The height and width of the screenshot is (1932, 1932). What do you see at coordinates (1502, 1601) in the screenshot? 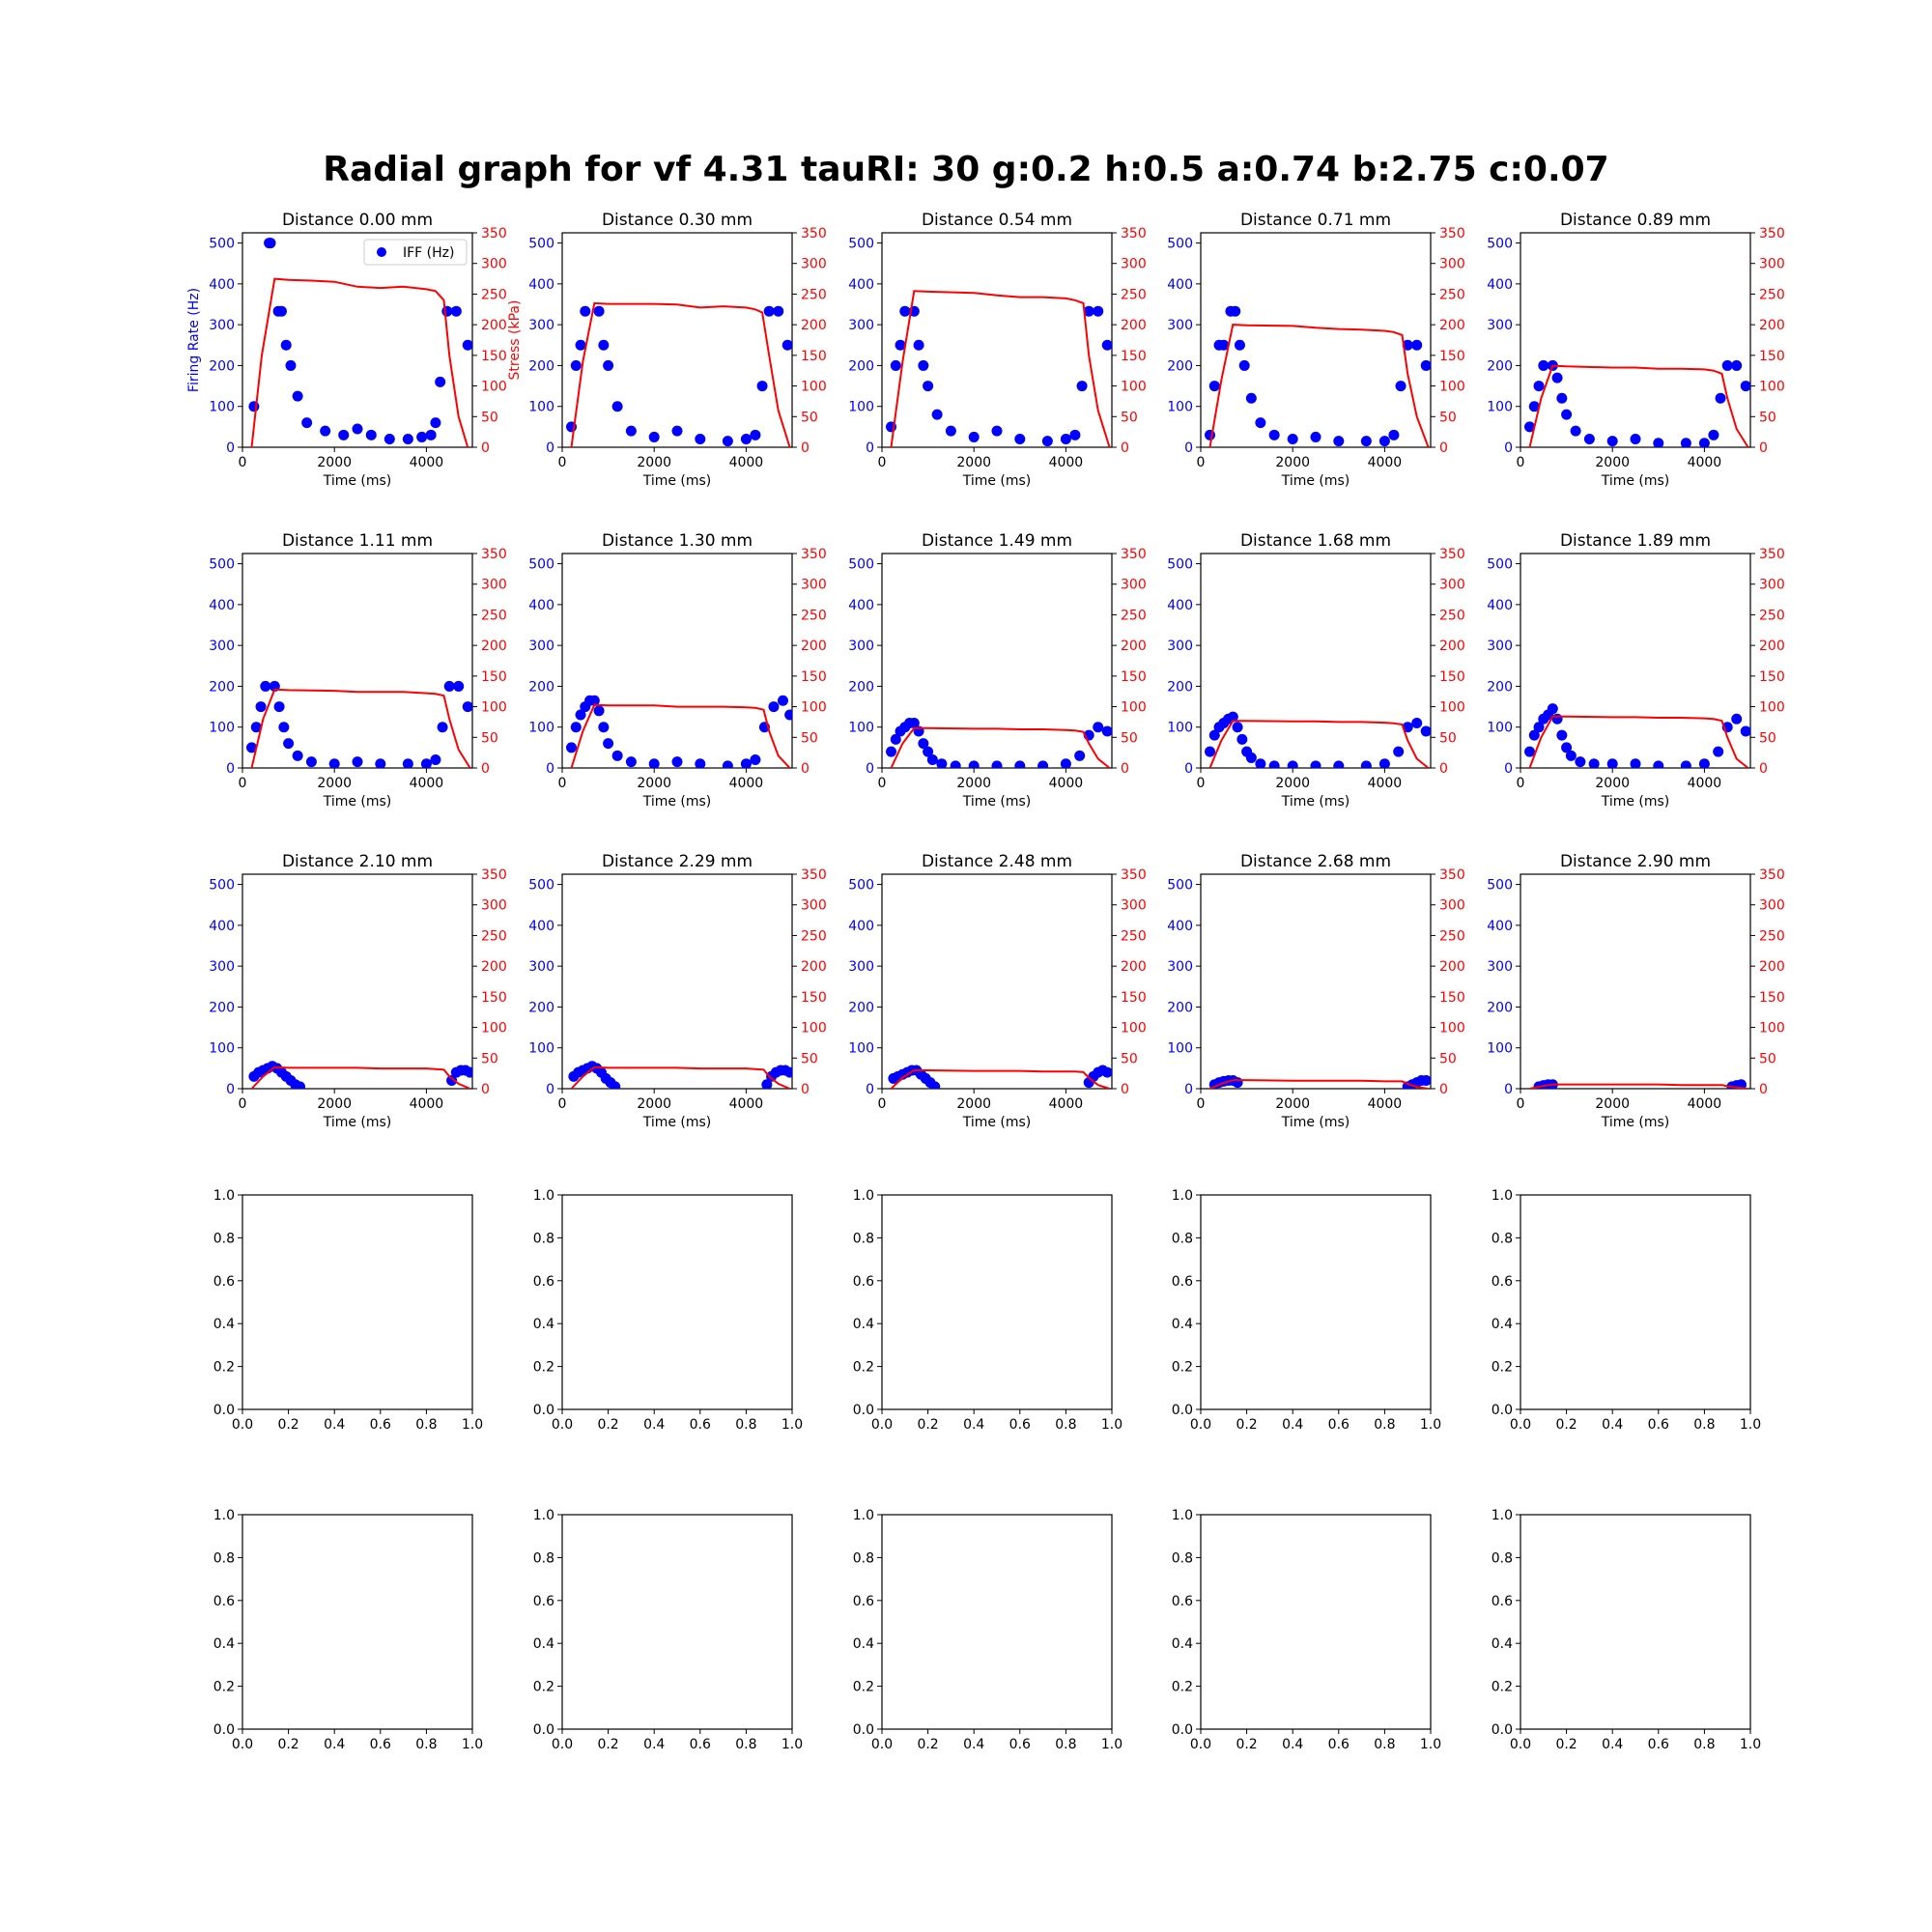
I see `y-tick-label: 0.6` at bounding box center [1502, 1601].